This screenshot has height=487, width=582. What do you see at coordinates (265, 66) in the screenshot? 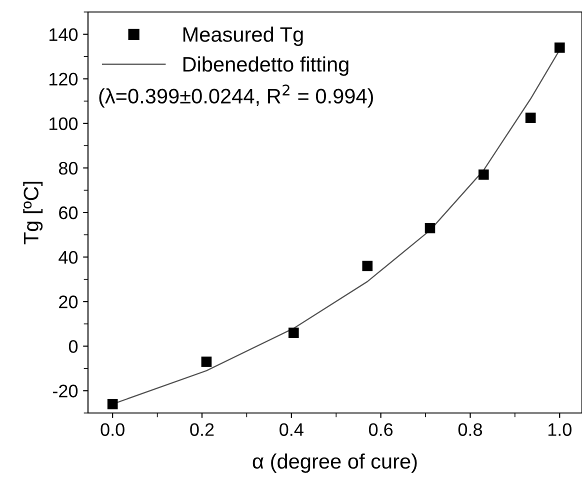
I see `legend-label: Dibenedetto fitting` at bounding box center [265, 66].